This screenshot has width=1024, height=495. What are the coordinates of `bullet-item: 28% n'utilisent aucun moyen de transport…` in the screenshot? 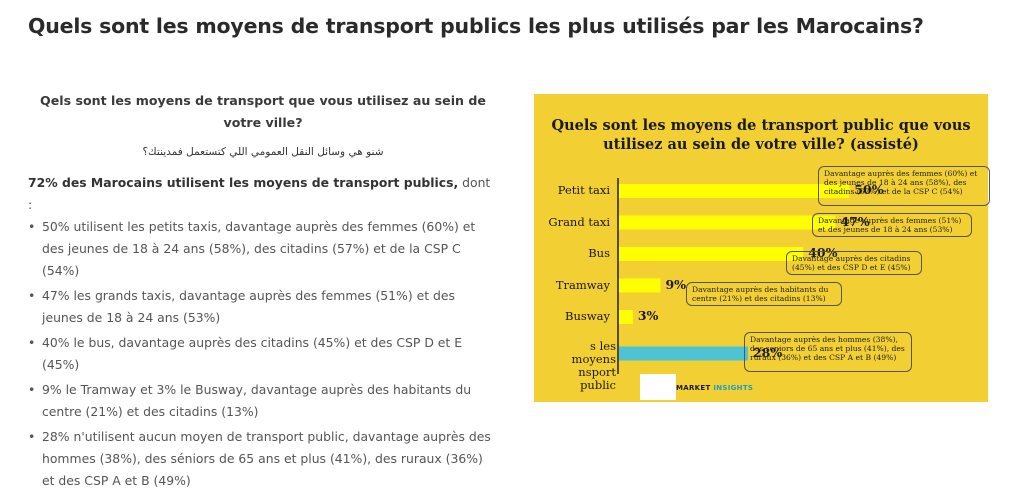 It's located at (263, 459).